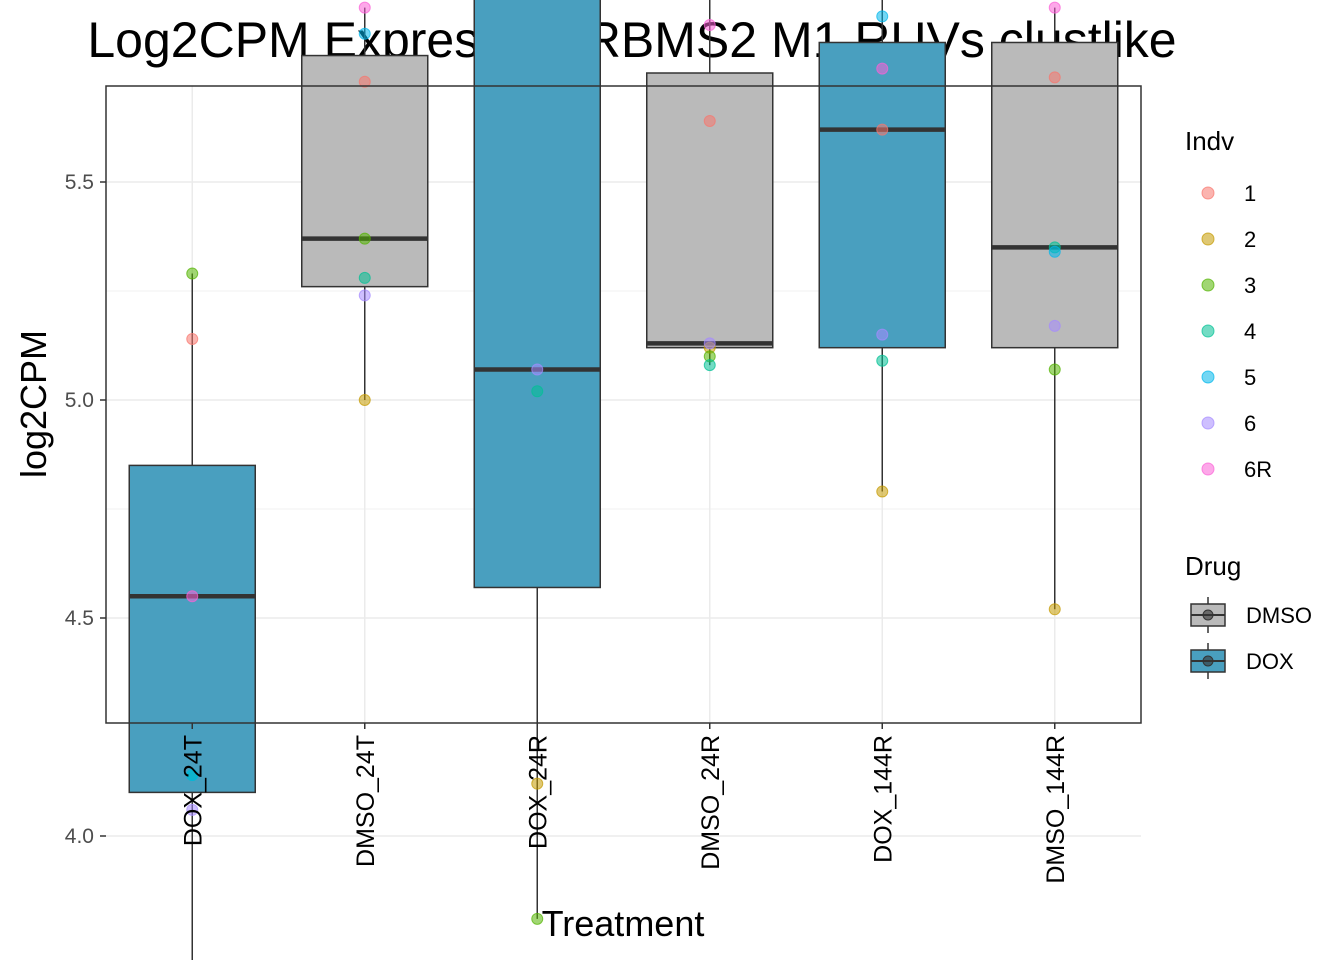 This screenshot has height=960, width=1344. What do you see at coordinates (366, 801) in the screenshot?
I see `x-tick-label: DMSO_24T` at bounding box center [366, 801].